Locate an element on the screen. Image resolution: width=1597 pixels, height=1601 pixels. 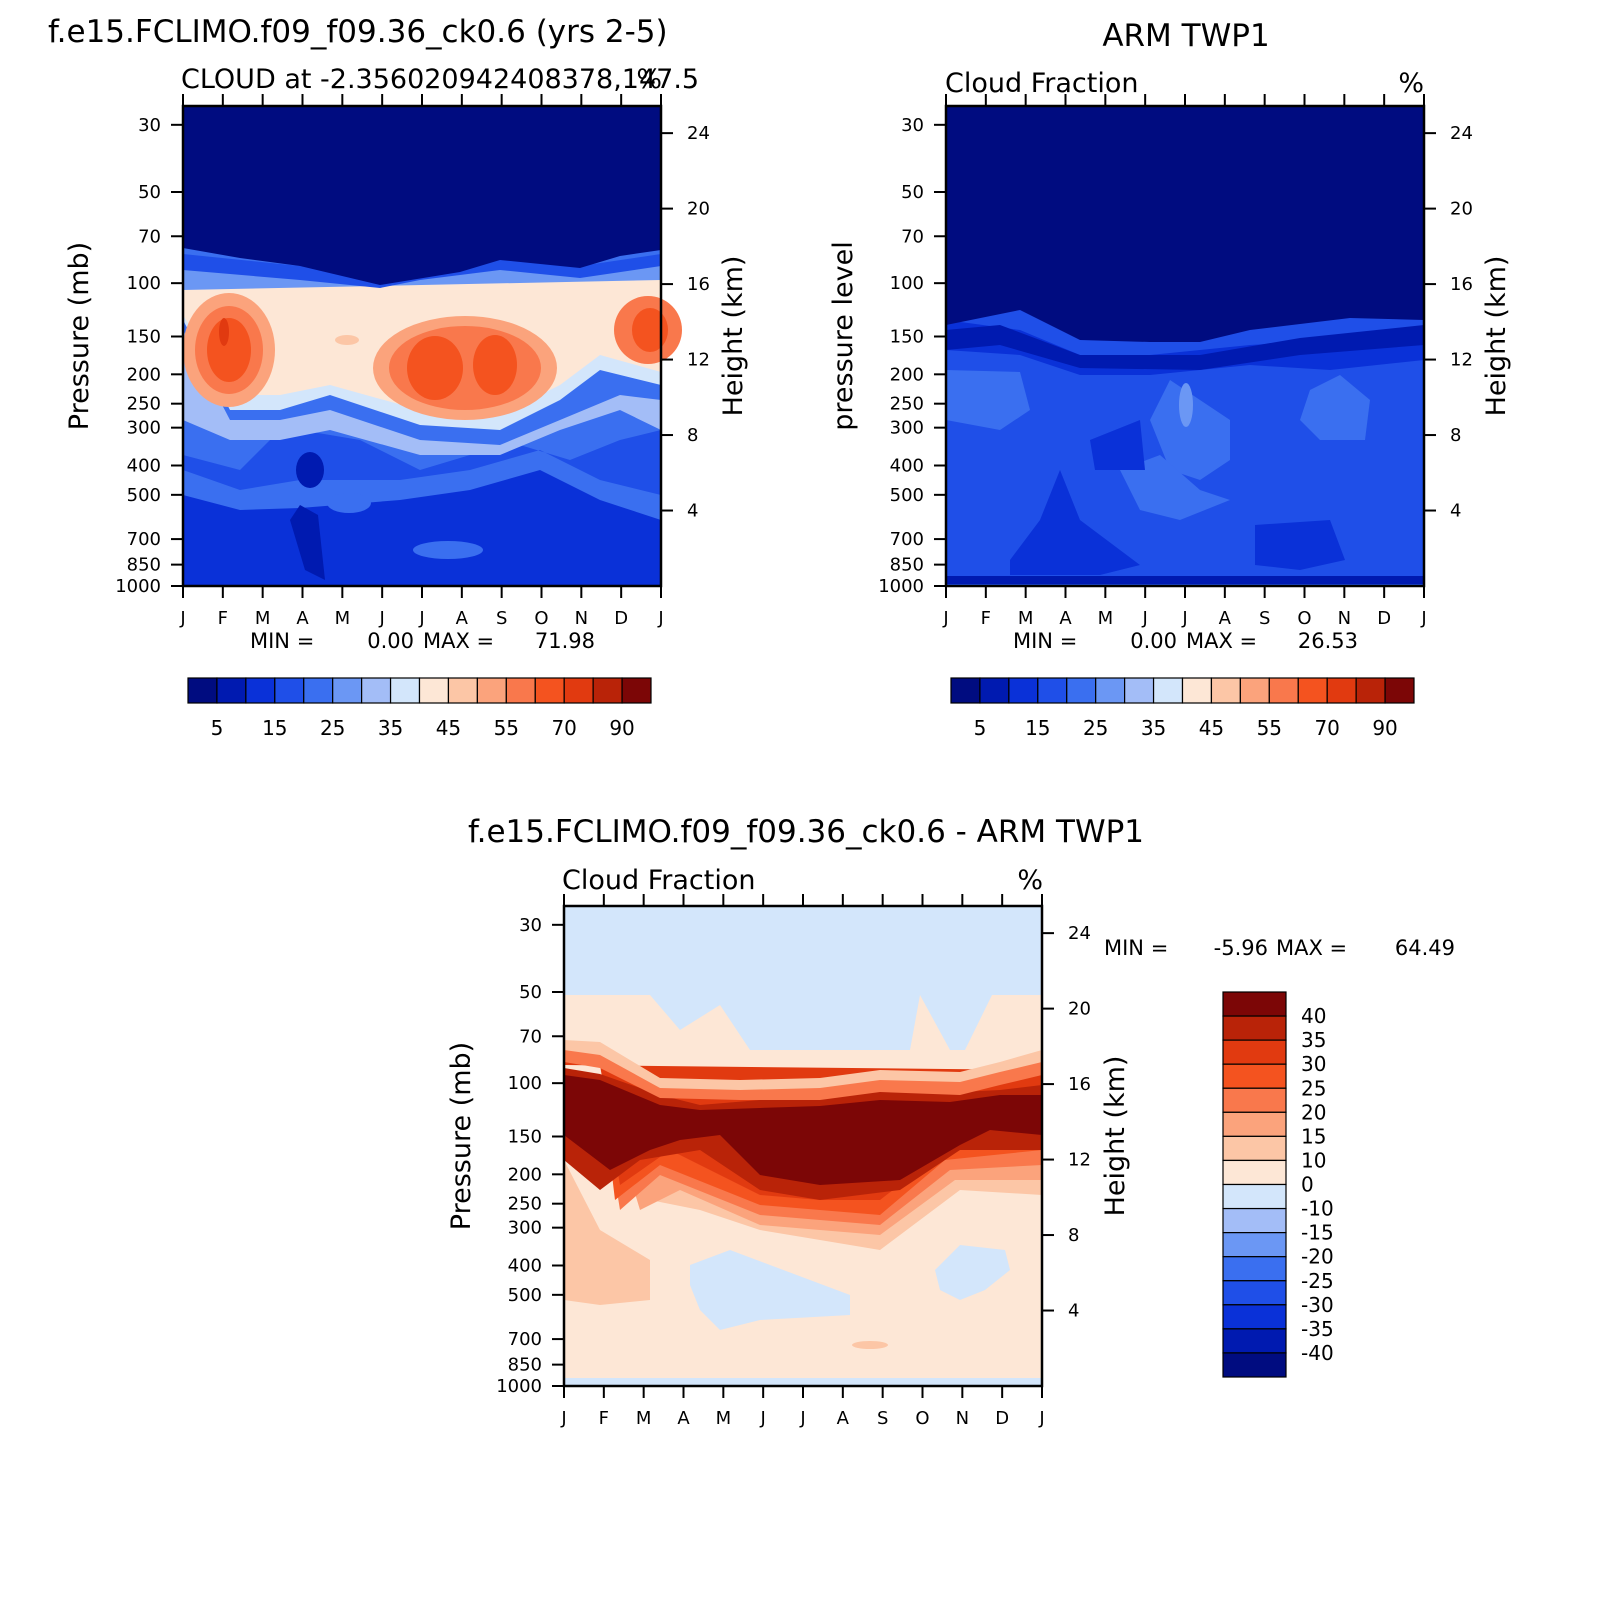
panel-model-xtick-label: J is located at coordinates (421, 618).